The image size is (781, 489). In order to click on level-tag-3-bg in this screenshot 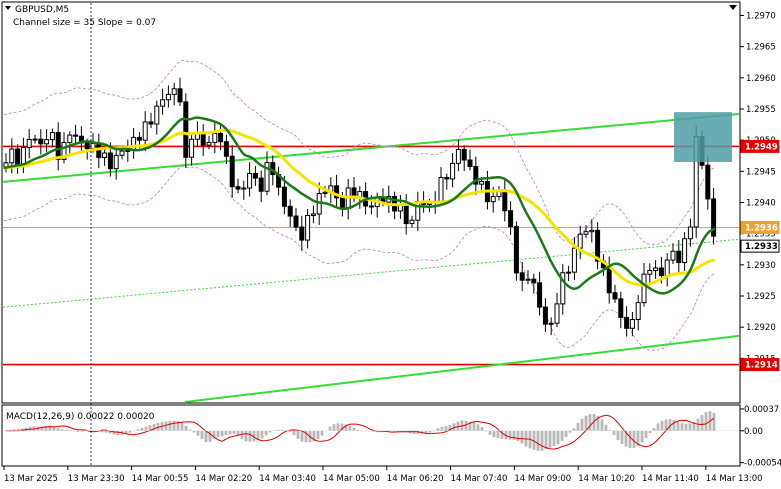, I will do `click(760, 227)`.